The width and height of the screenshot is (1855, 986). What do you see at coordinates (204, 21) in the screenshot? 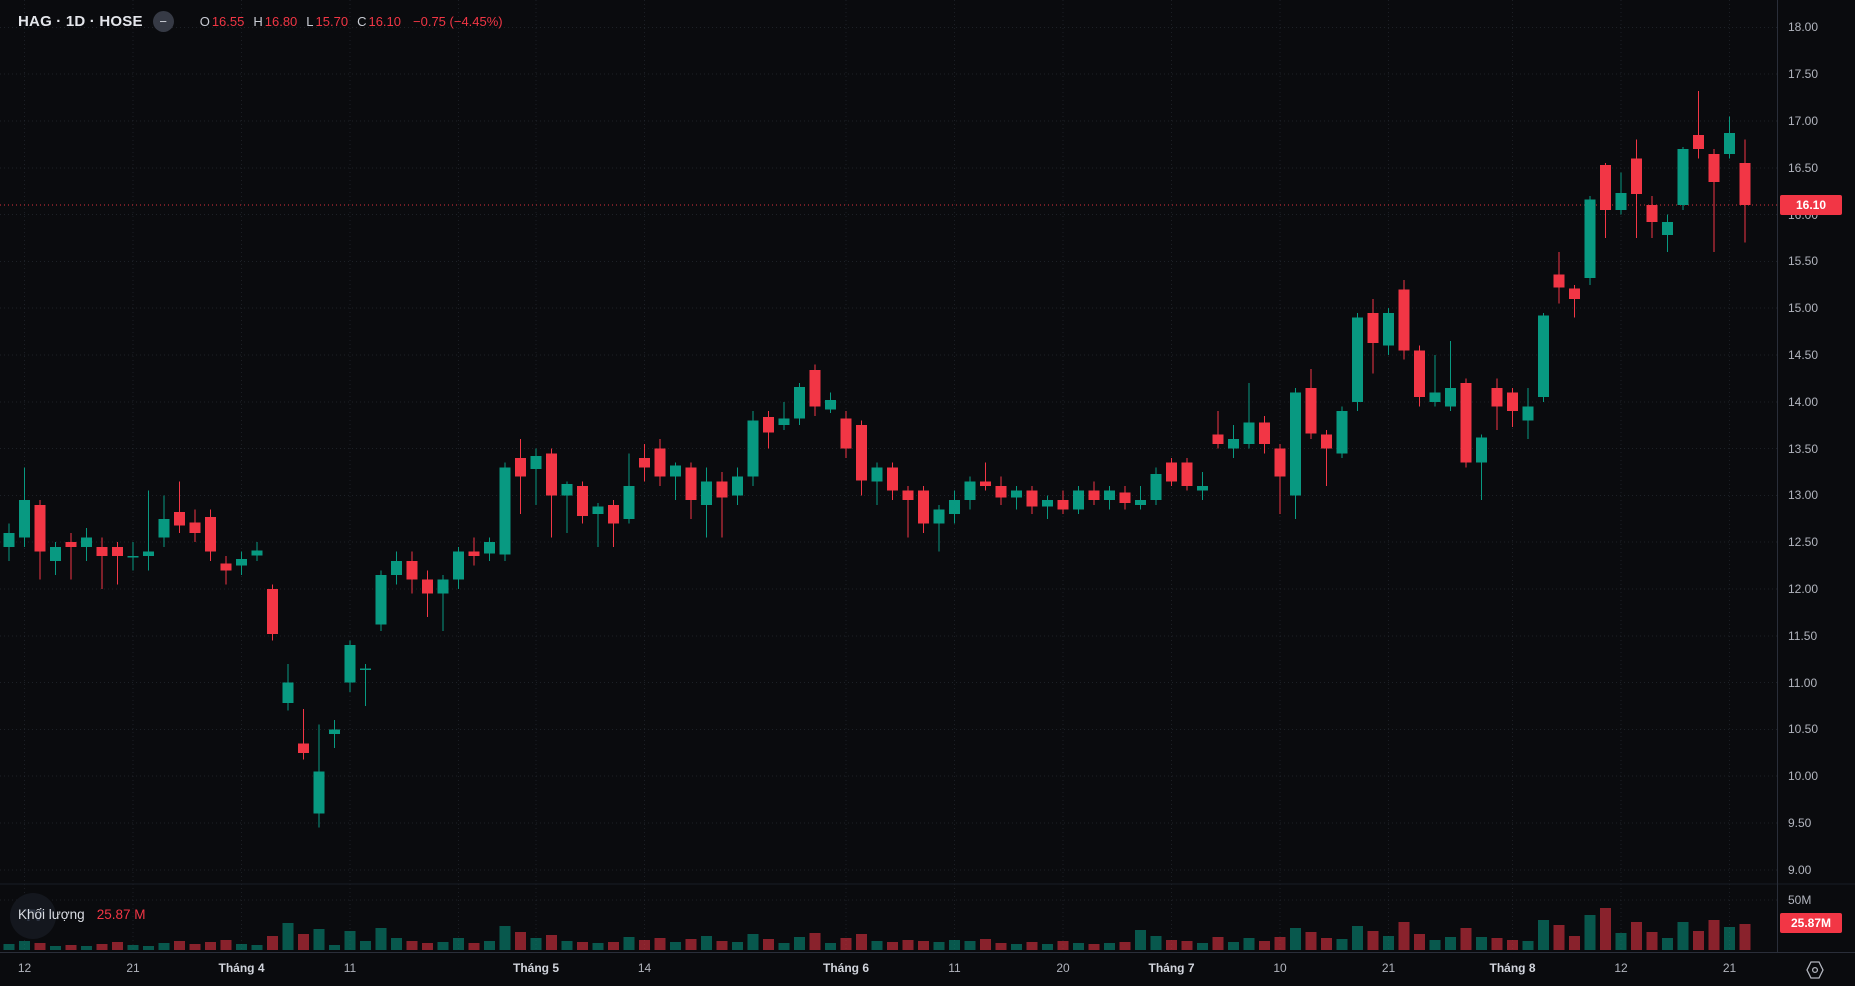
I see `open-label: O` at bounding box center [204, 21].